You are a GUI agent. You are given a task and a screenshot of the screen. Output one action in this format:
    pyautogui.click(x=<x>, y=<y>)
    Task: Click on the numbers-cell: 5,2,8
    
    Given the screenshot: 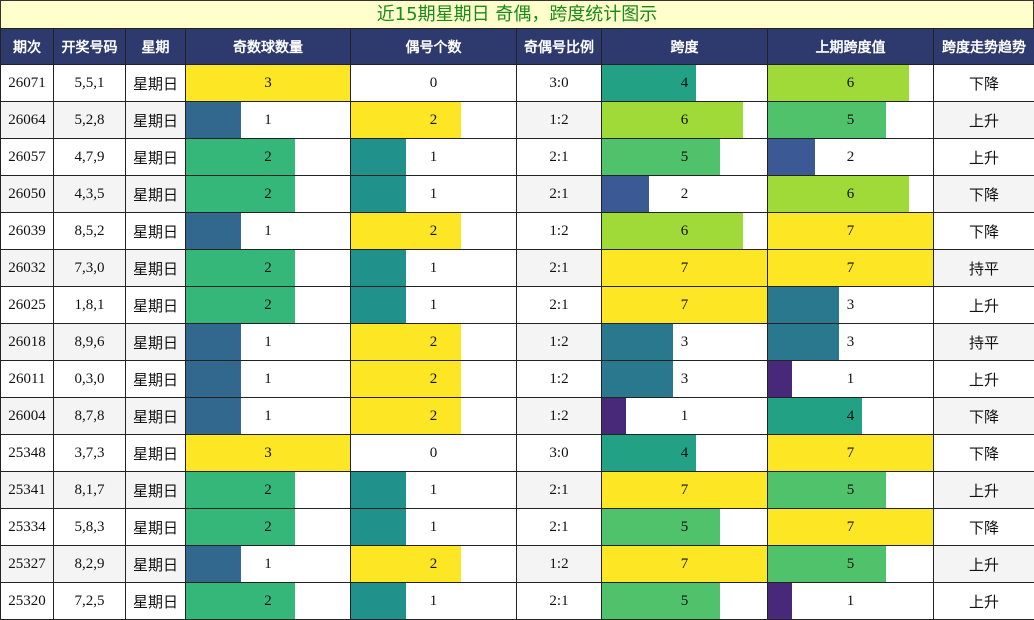 What is the action you would take?
    pyautogui.click(x=90, y=120)
    